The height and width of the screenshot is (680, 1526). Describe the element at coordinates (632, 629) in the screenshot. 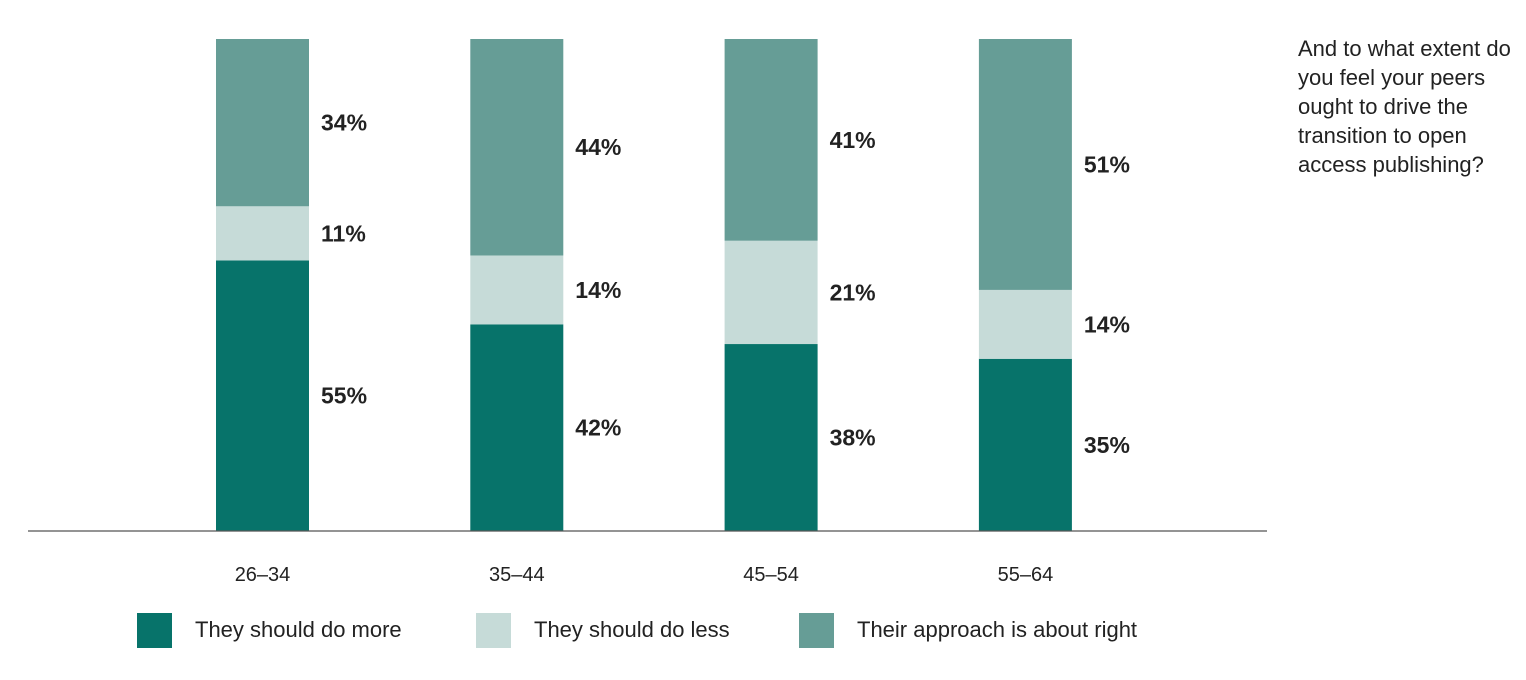

I see `legend-label-less: They should do less` at that location.